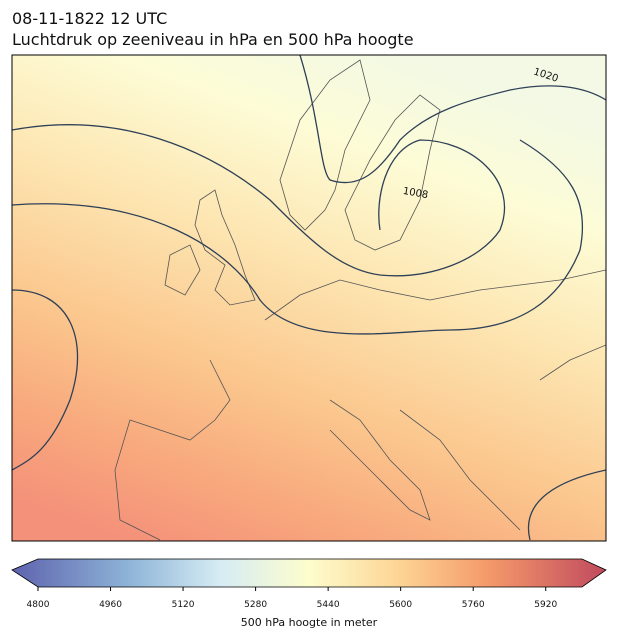 This screenshot has width=618, height=643. I want to click on tick-label: 4800, so click(38, 605).